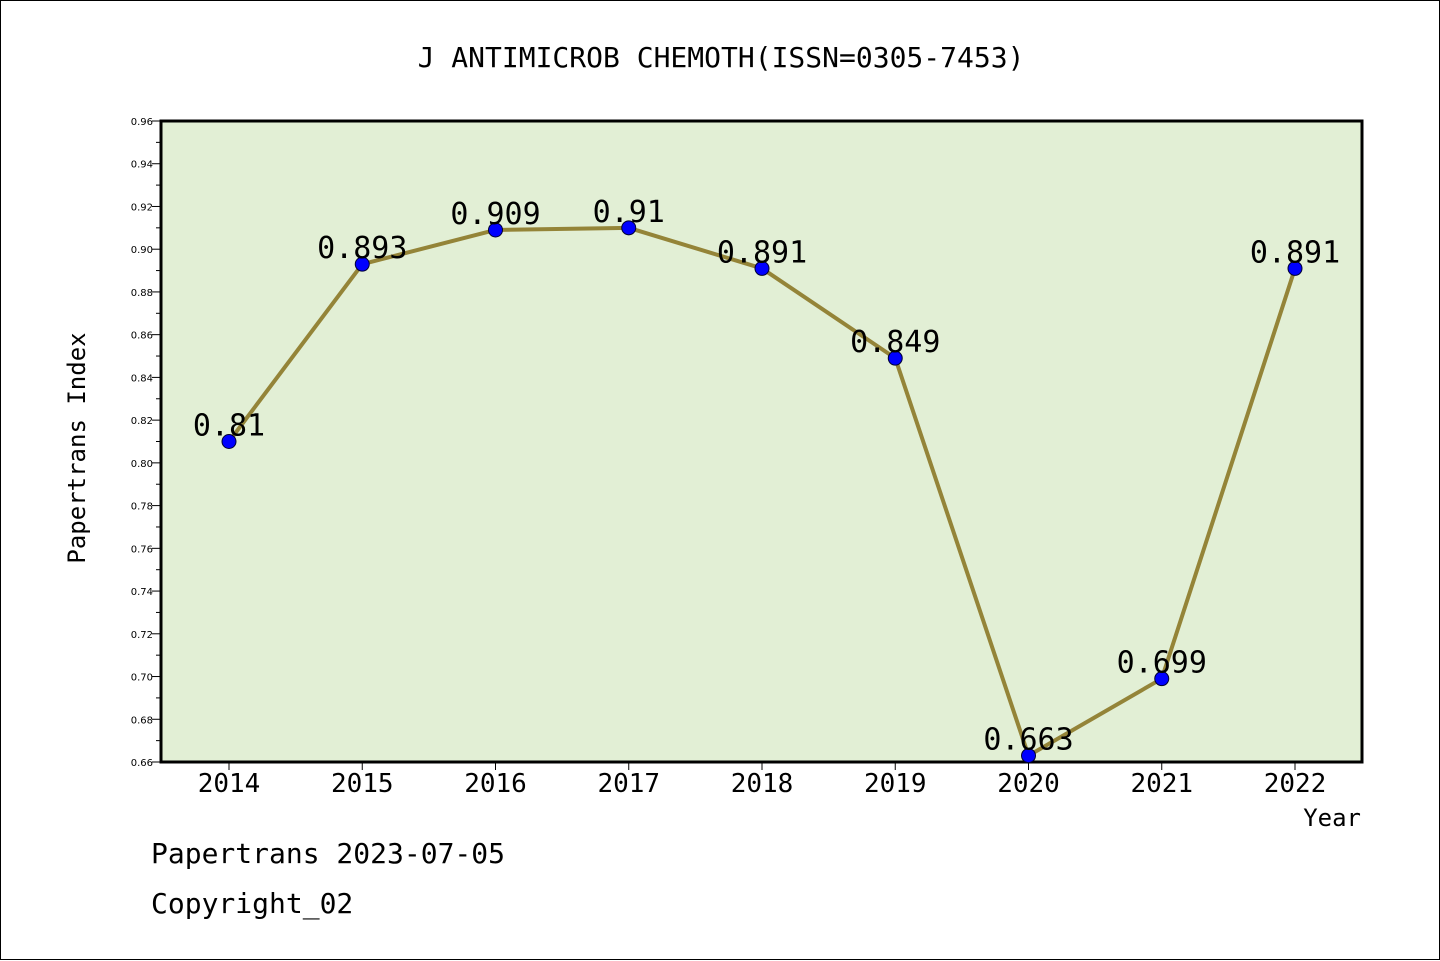 The height and width of the screenshot is (961, 1440). Describe the element at coordinates (142, 592) in the screenshot. I see `y-tick-label: 0.74` at that location.